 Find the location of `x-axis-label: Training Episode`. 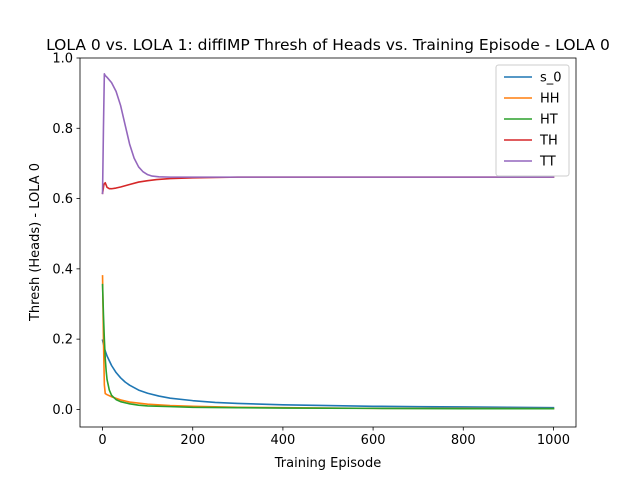

x-axis-label: Training Episode is located at coordinates (327, 463).